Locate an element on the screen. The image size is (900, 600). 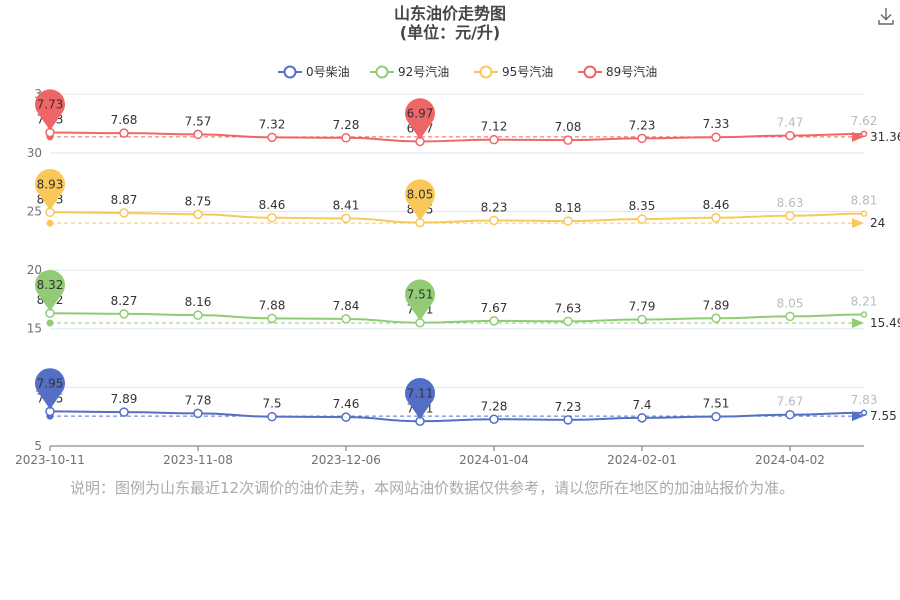
data-label: 7.23 is located at coordinates (568, 407).